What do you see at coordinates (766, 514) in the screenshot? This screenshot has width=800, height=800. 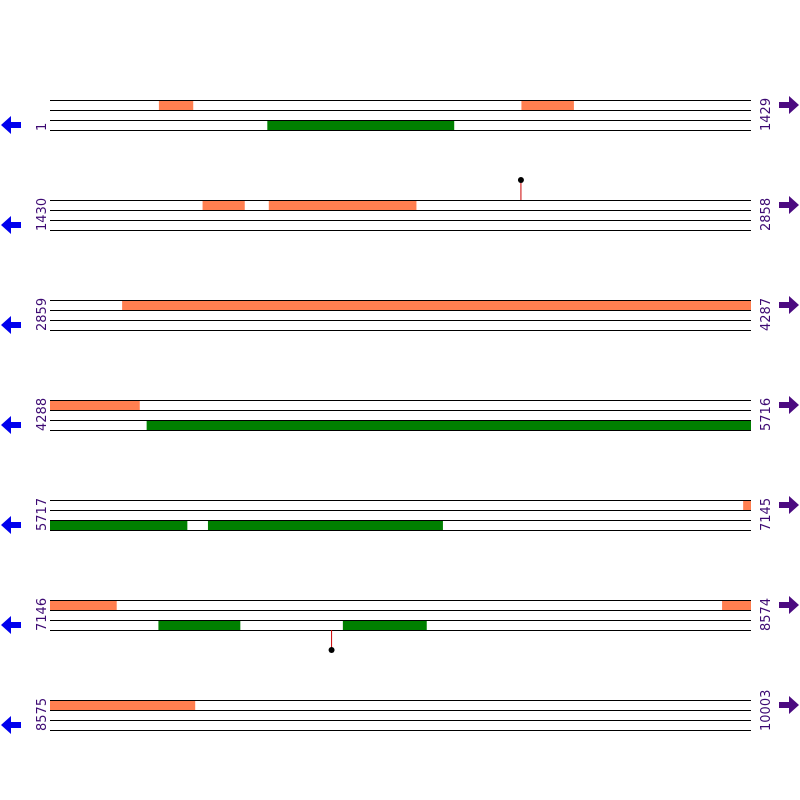 I see `row-end-label: 7145` at bounding box center [766, 514].